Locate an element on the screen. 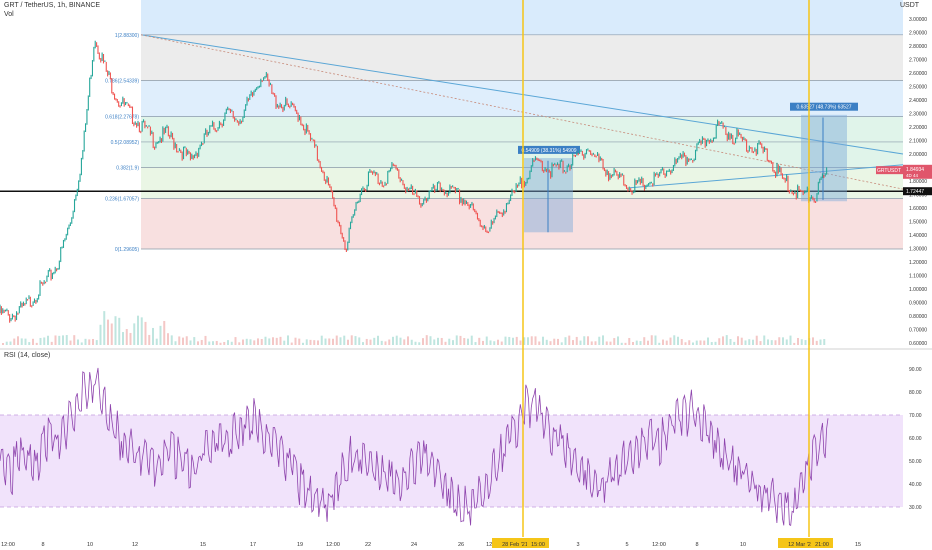 The width and height of the screenshot is (932, 550). price-tick: 0.70000 is located at coordinates (918, 331).